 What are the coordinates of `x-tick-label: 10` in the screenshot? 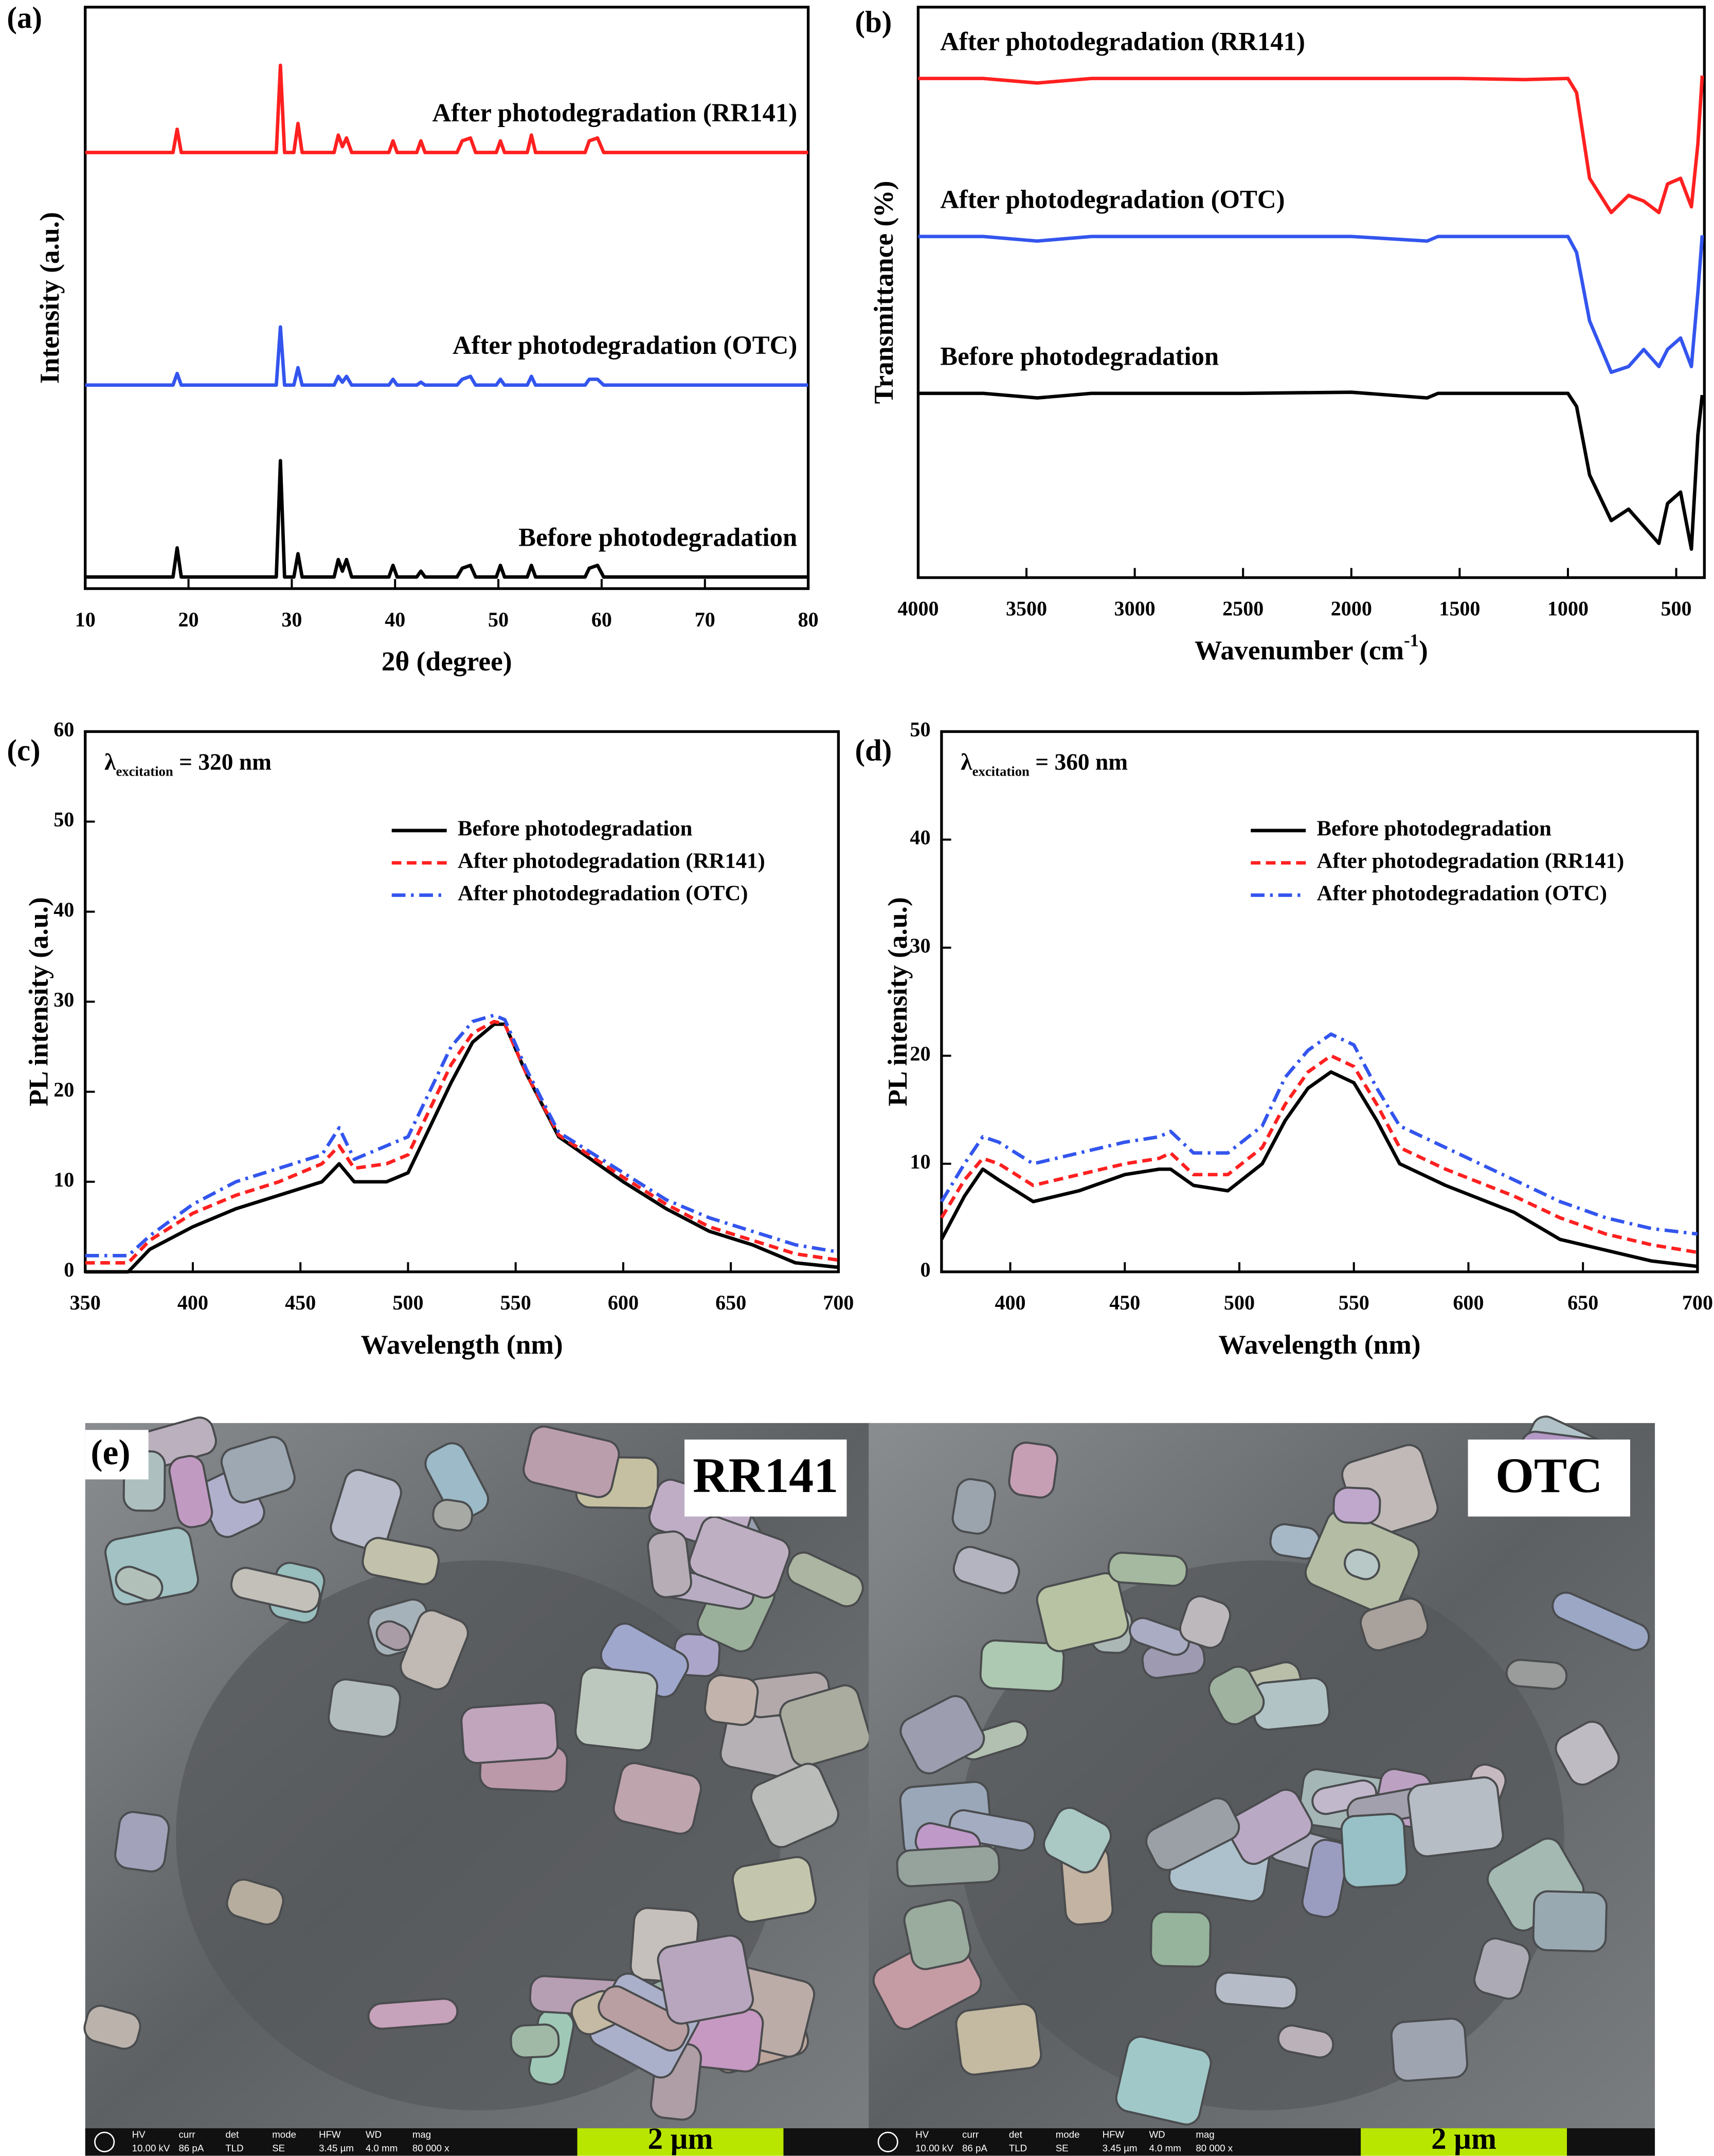 It's located at (85, 619).